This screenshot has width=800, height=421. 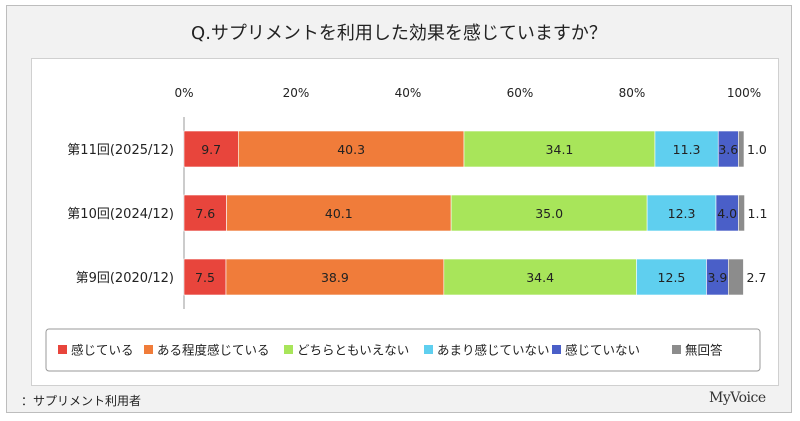 I want to click on category-label: 第10回(2024/12), so click(x=120, y=214).